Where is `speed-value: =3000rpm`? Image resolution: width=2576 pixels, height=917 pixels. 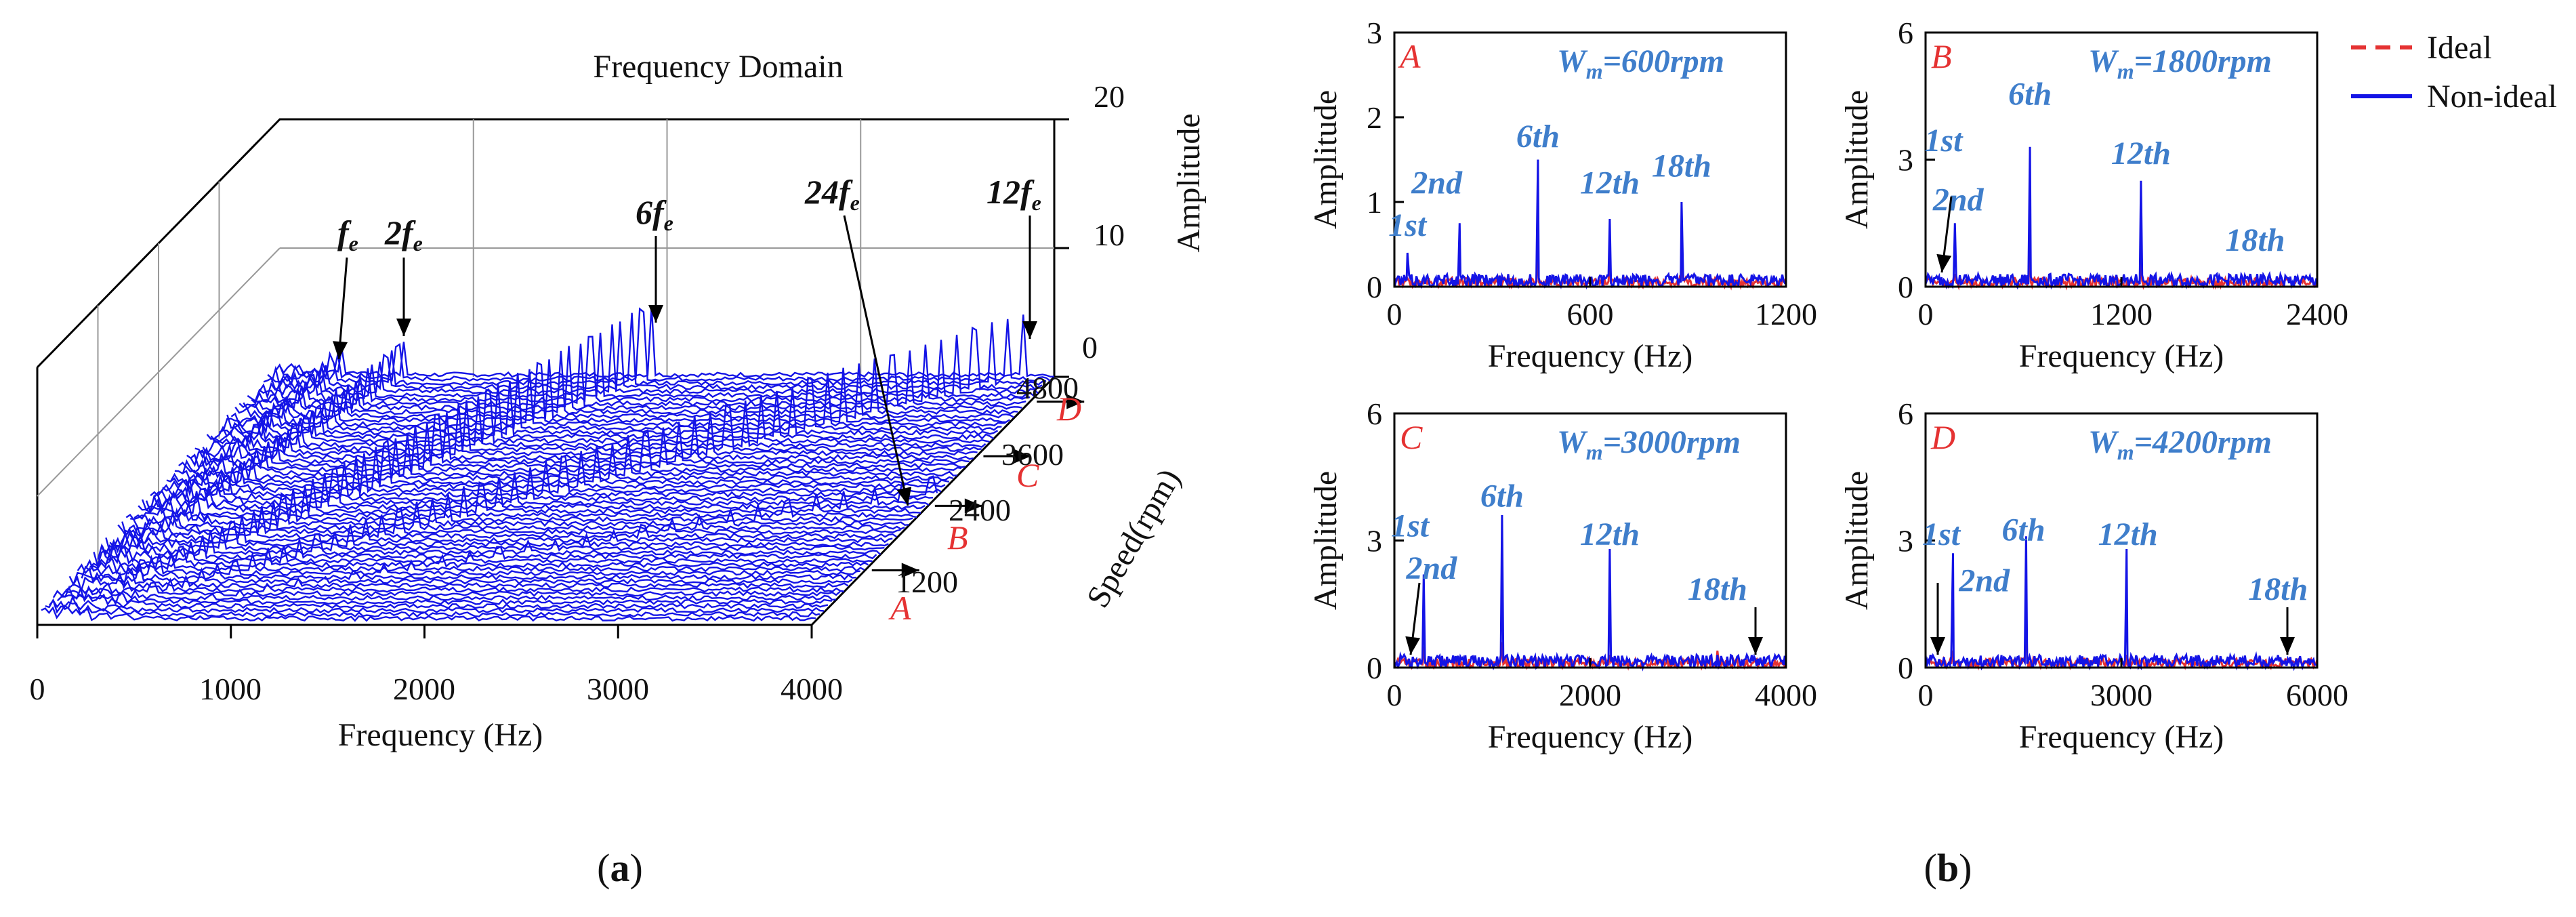 speed-value: =3000rpm is located at coordinates (1672, 442).